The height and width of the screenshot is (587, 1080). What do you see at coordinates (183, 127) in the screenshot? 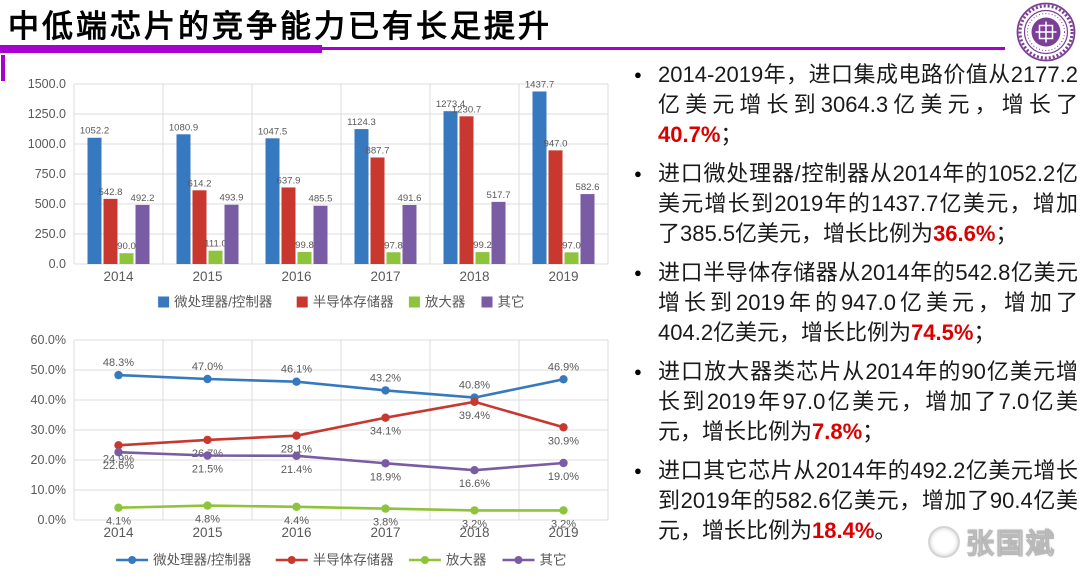
I see `bar-value-label: 1080.9` at bounding box center [183, 127].